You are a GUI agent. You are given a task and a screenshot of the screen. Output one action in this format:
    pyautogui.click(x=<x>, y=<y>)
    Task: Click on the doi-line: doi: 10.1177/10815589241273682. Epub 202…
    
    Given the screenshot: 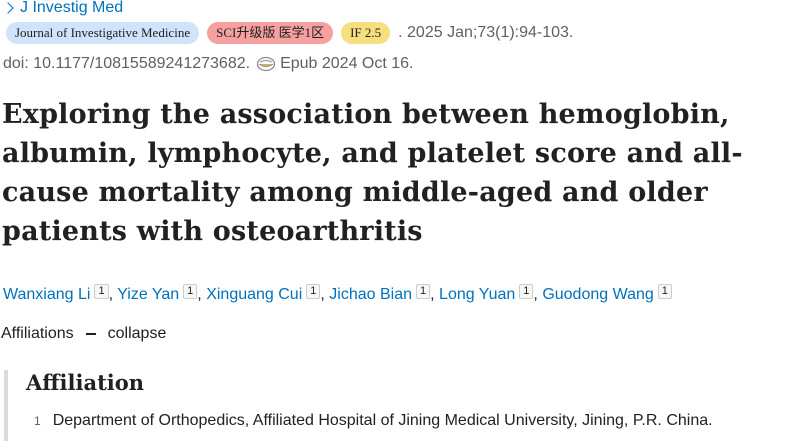 What is the action you would take?
    pyautogui.click(x=208, y=64)
    